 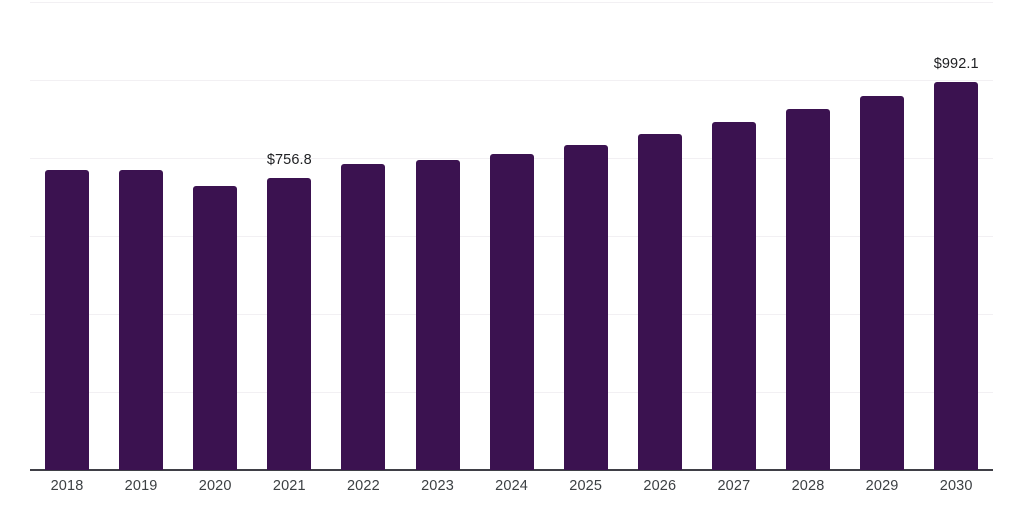 I want to click on x-axis-line, so click(x=511, y=470).